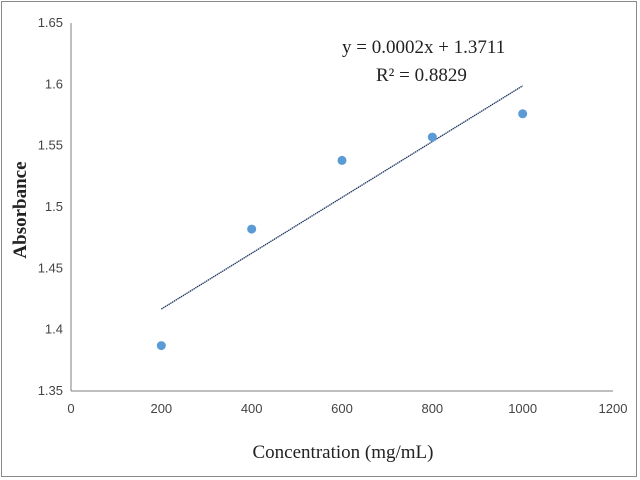 This screenshot has height=480, width=640. Describe the element at coordinates (613, 408) in the screenshot. I see `x-tick-label: 1200` at that location.